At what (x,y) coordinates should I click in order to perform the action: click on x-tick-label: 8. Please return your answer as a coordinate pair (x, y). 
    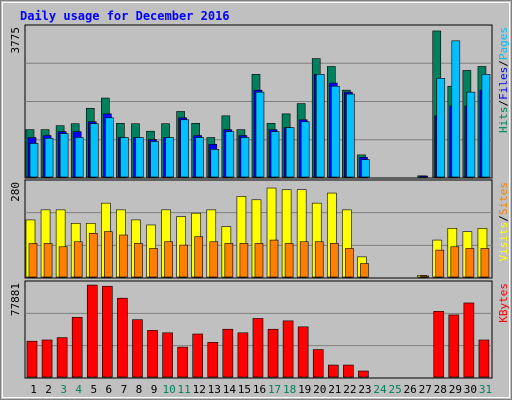
    Looking at the image, I should click on (139, 389).